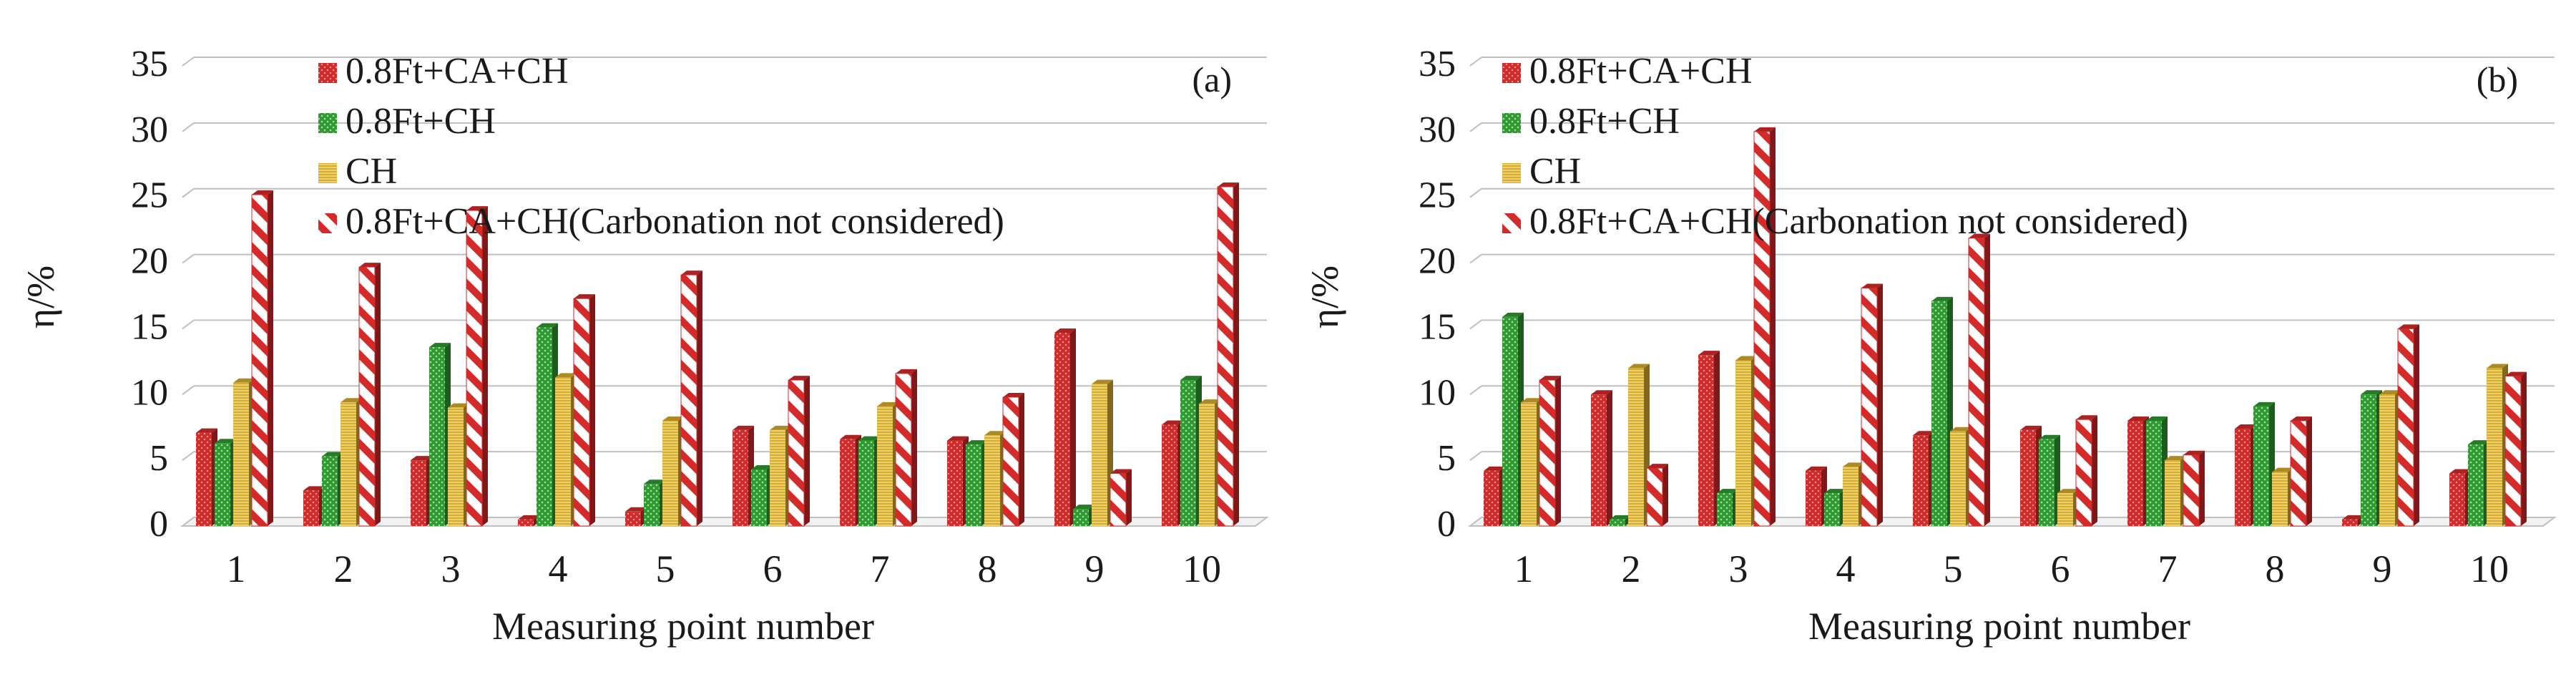  What do you see at coordinates (1846, 568) in the screenshot?
I see `x-tick-label: 4` at bounding box center [1846, 568].